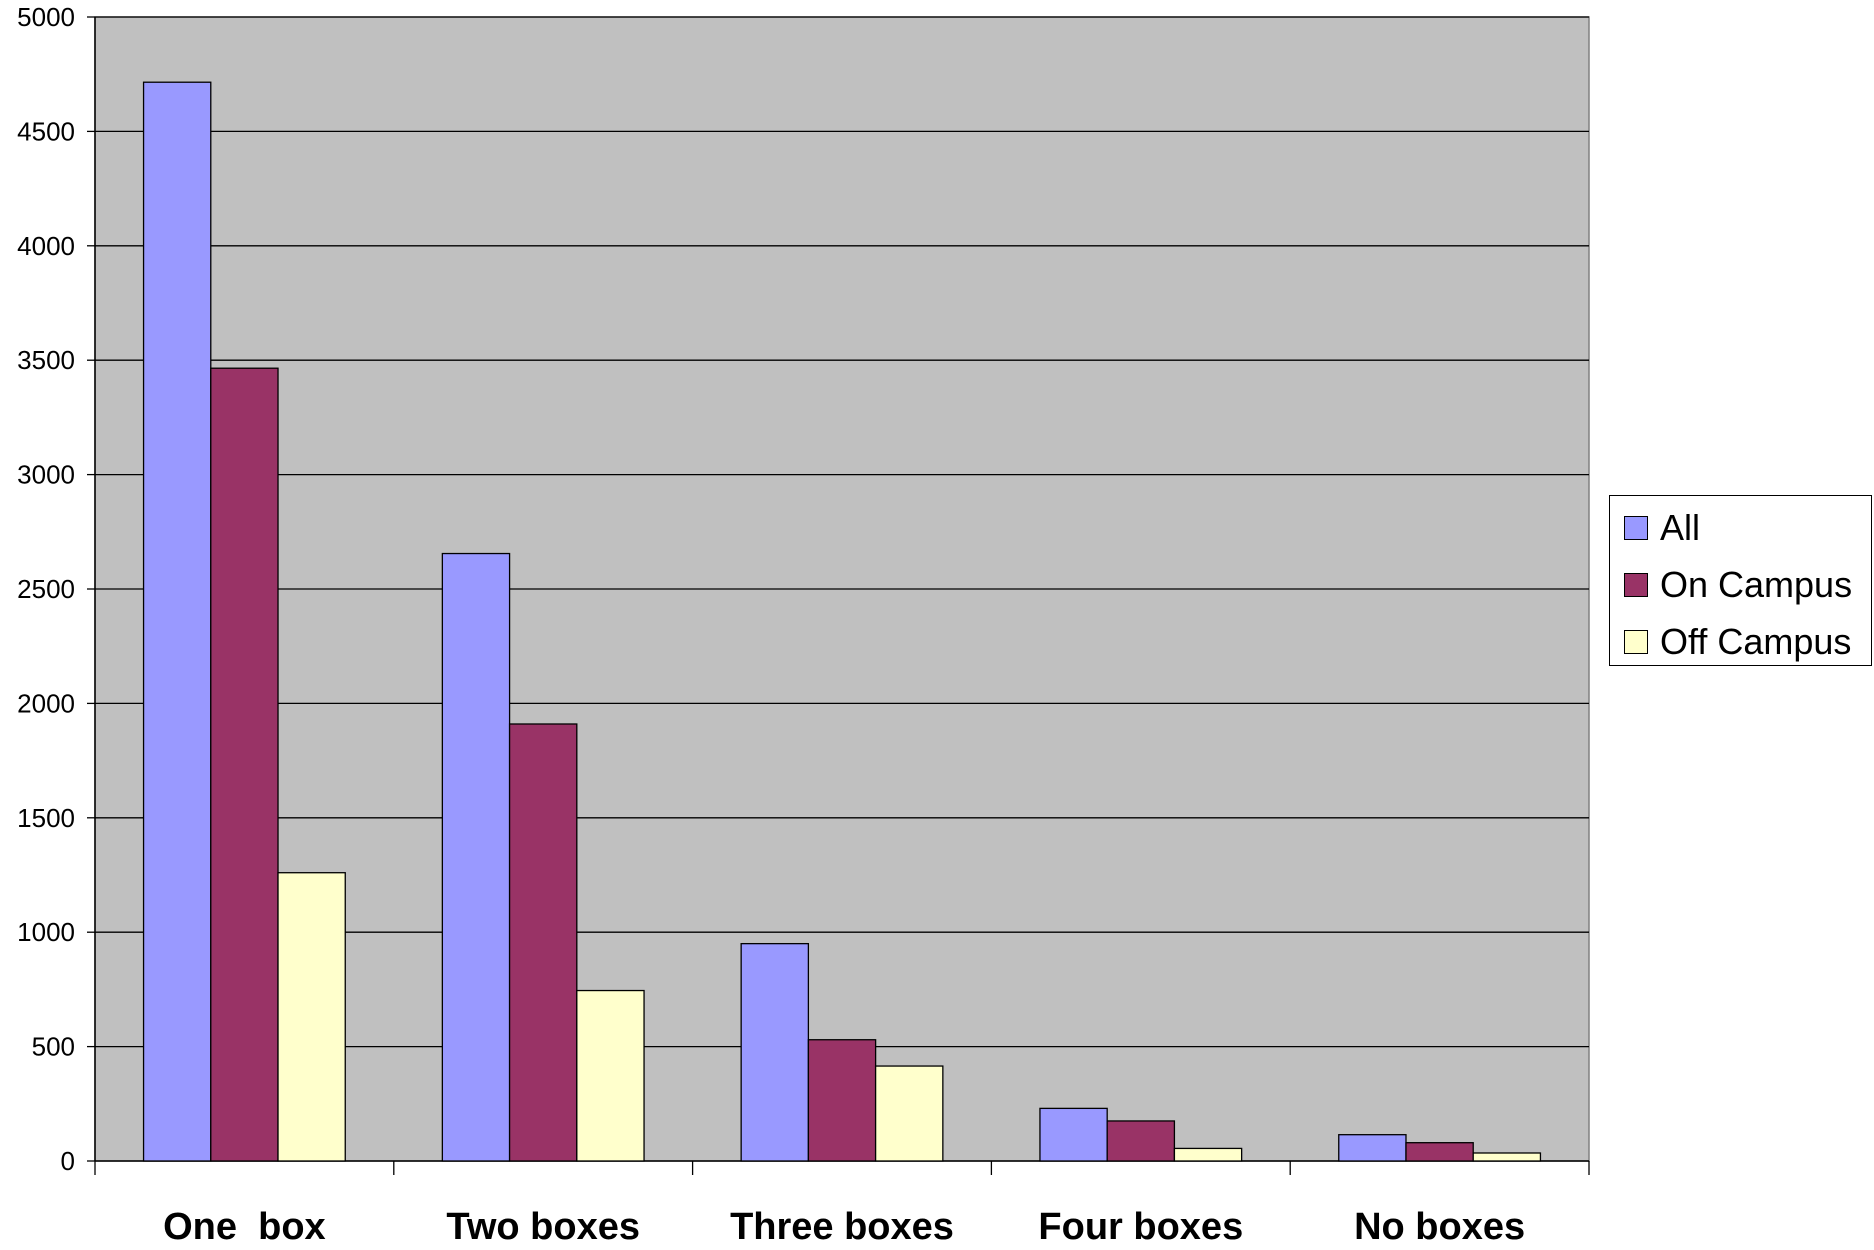 The image size is (1874, 1250). Describe the element at coordinates (244, 1225) in the screenshot. I see `x-category-label: One box` at that location.